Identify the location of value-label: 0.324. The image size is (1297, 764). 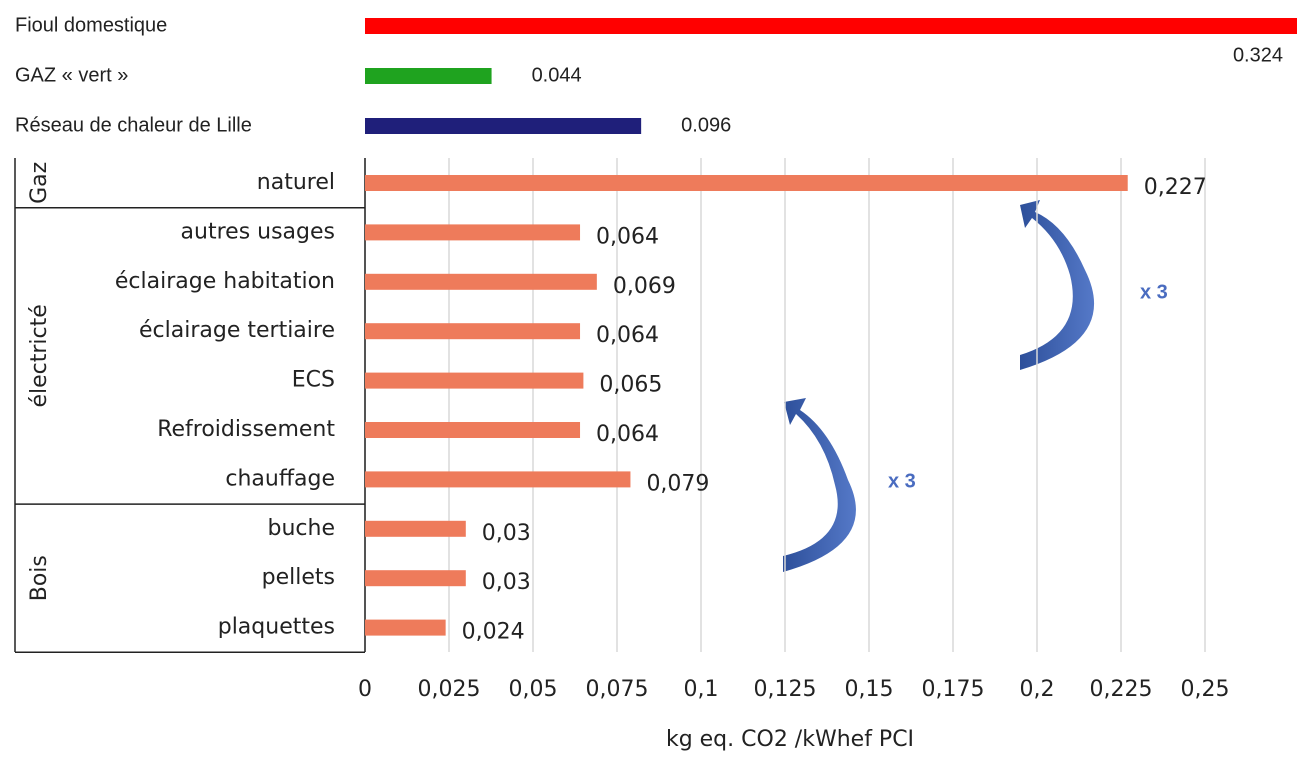
(1258, 55).